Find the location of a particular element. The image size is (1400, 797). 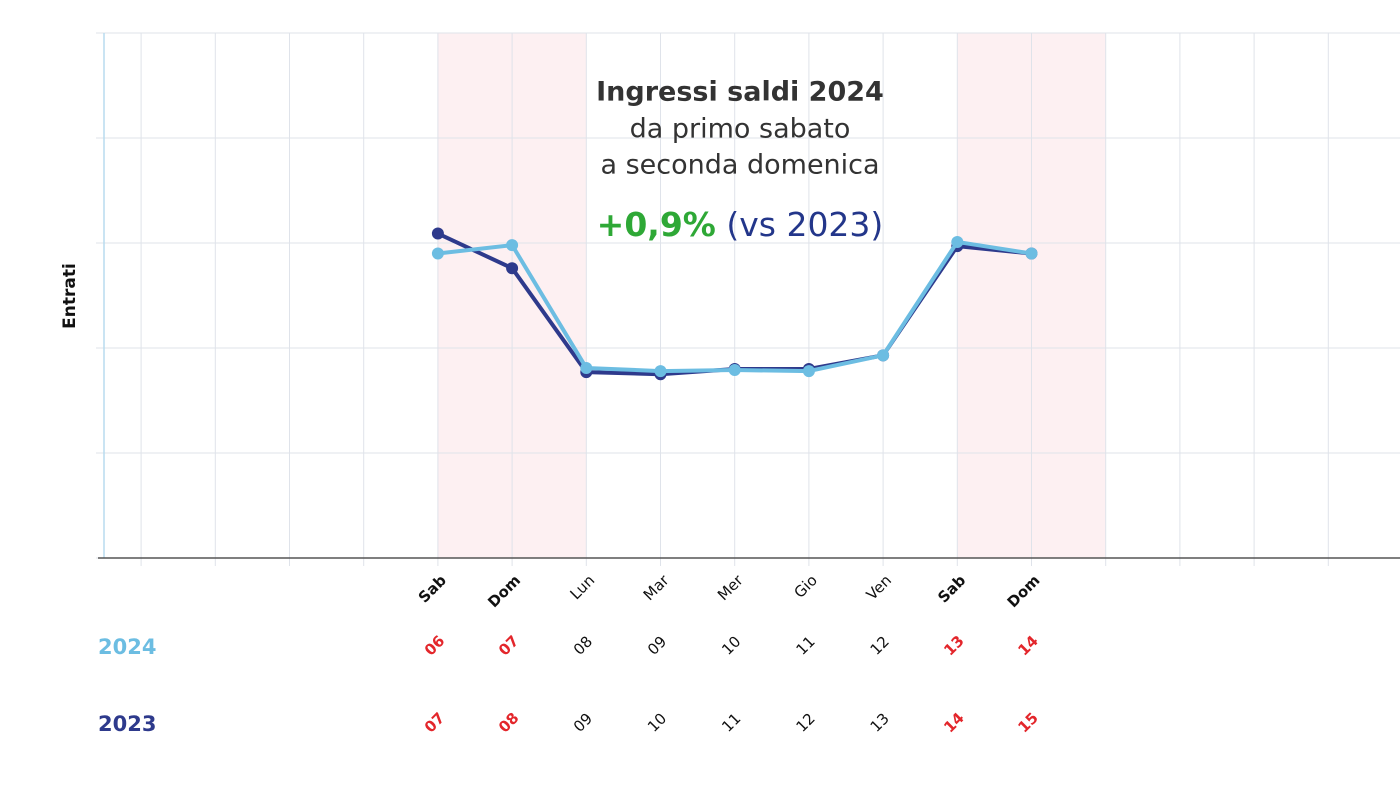

y-axis-label: Entrati is located at coordinates (70, 296).